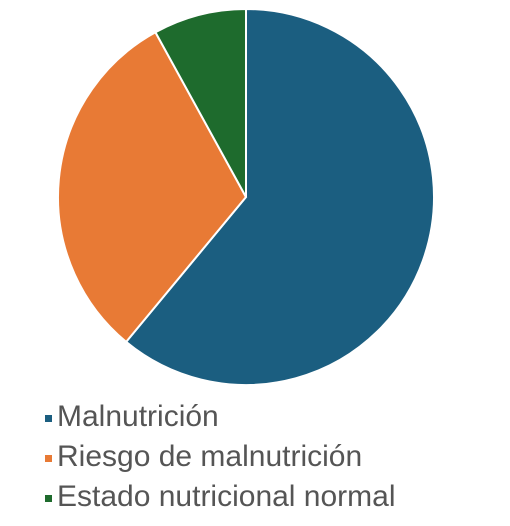  I want to click on legend-label: Estado nutricional normal, so click(226, 496).